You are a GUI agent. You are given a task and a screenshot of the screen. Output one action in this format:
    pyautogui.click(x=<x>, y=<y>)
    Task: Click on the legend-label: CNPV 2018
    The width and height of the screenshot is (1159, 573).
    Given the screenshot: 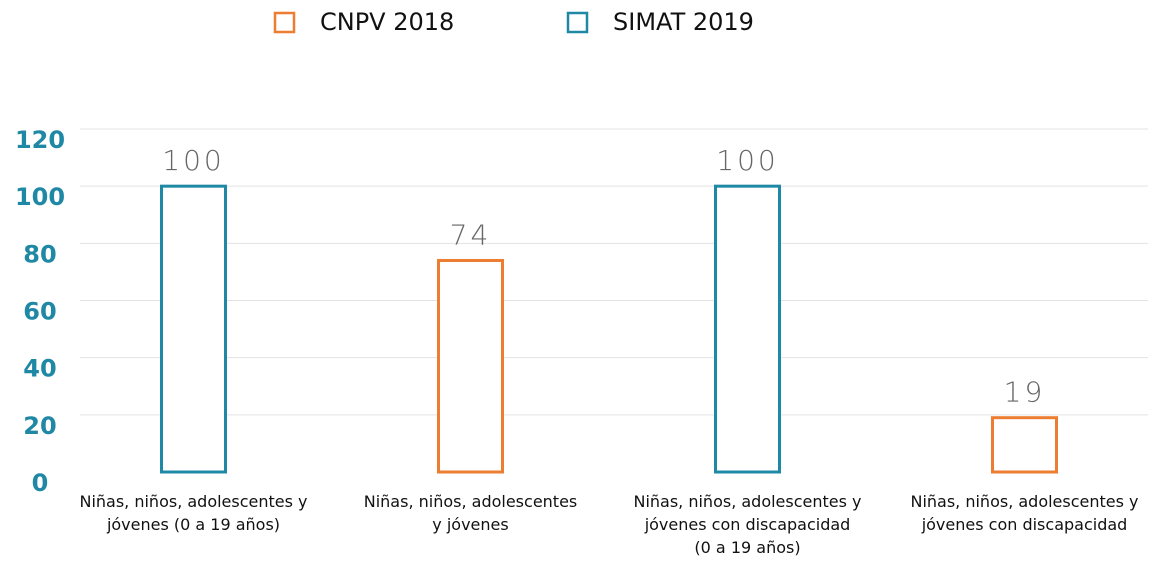 What is the action you would take?
    pyautogui.click(x=387, y=22)
    